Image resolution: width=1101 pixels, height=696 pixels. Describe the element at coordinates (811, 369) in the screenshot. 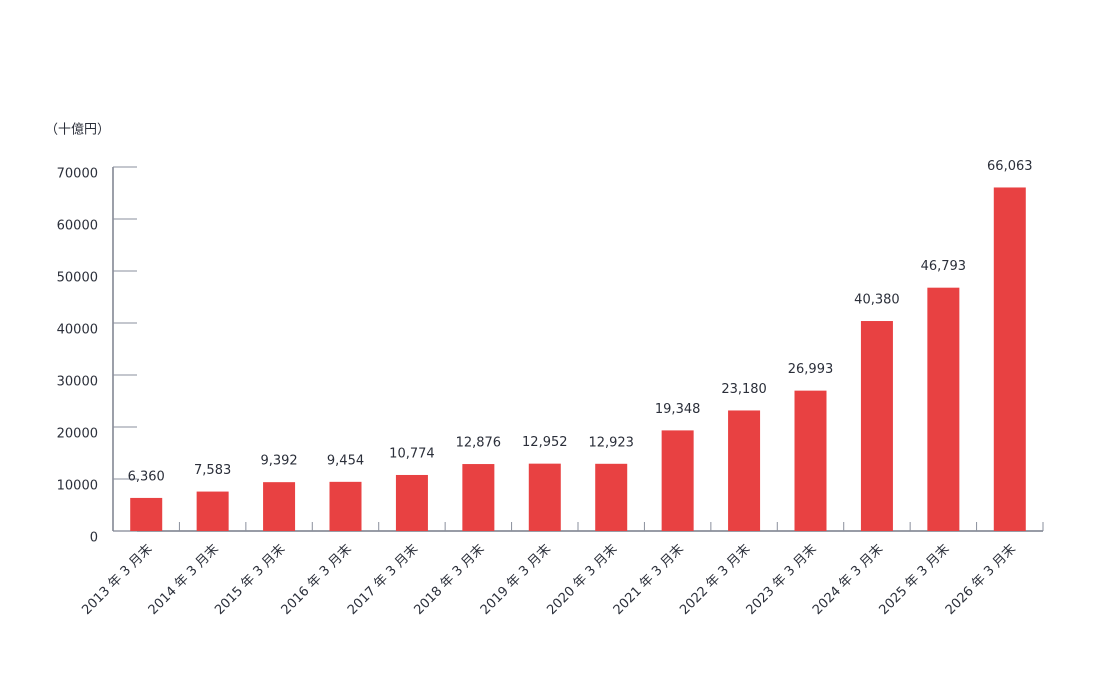

I see `value-label: 26,993` at that location.